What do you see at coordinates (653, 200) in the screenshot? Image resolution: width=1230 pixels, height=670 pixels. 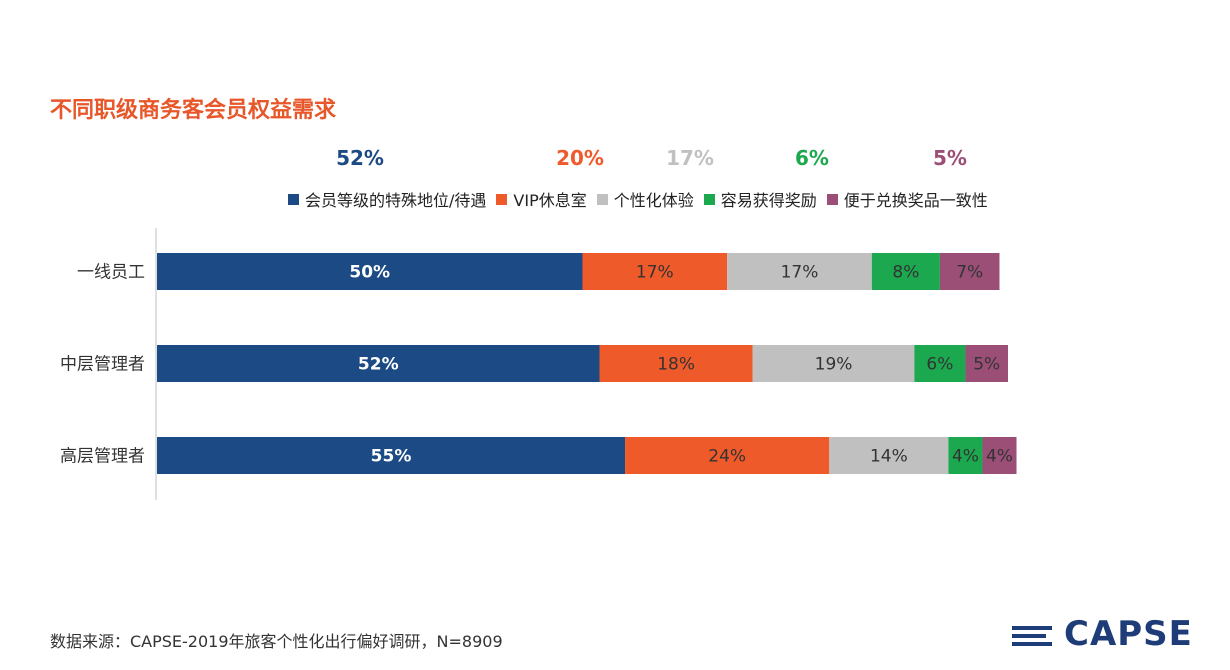 I see `legend-label: 个性化体验` at bounding box center [653, 200].